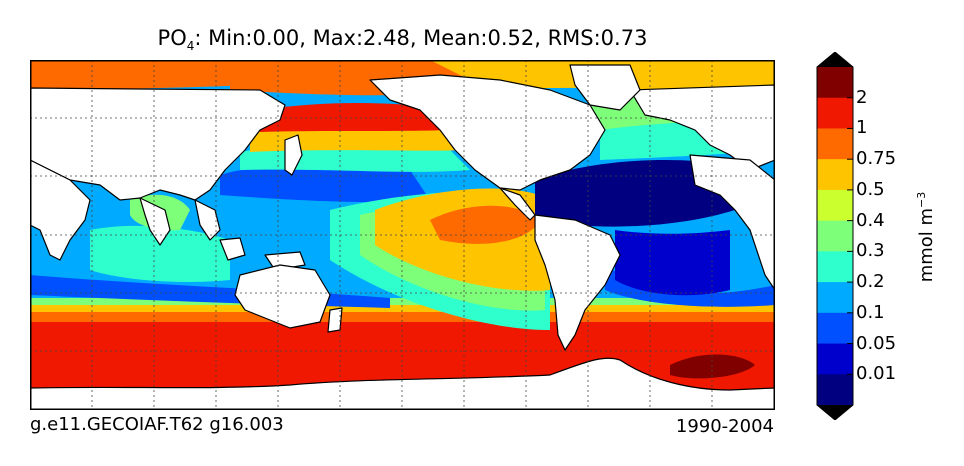 This screenshot has height=466, width=964. I want to click on colorbar-unit-label: mmol m−3, so click(926, 237).